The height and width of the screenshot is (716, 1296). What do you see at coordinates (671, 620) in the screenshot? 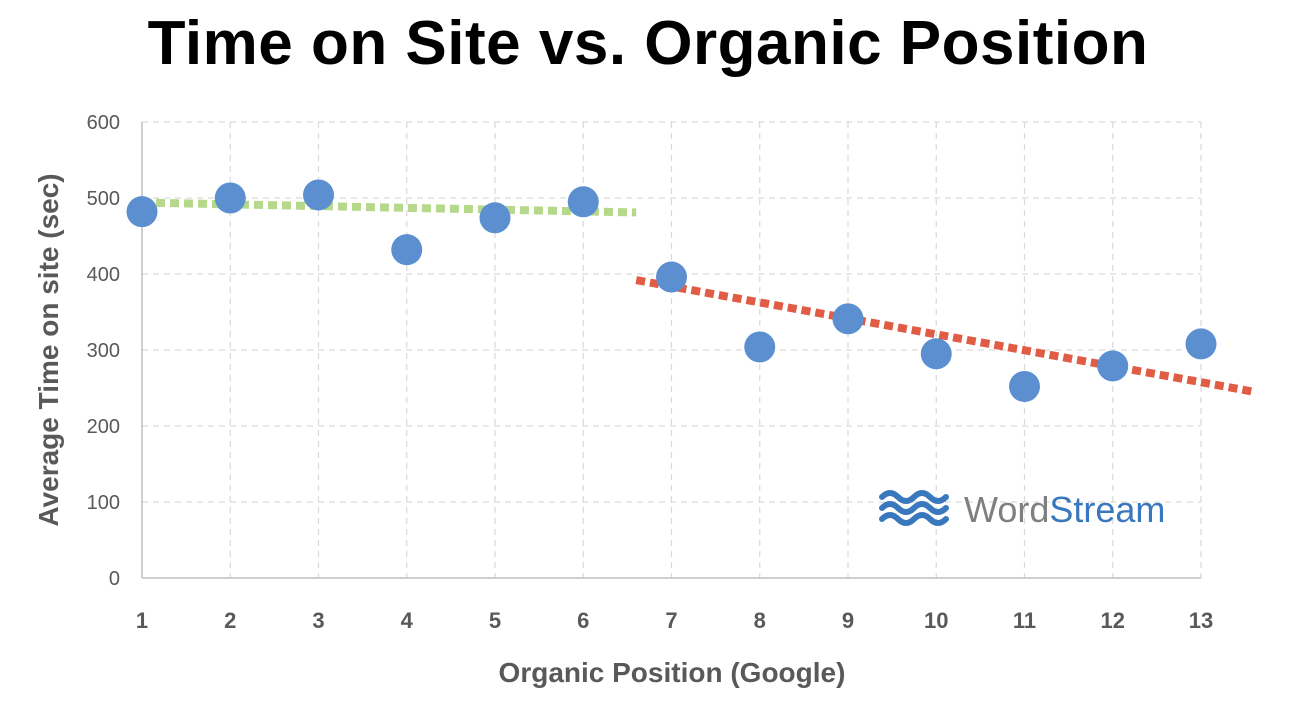
I see `x-tick-label: 7` at bounding box center [671, 620].